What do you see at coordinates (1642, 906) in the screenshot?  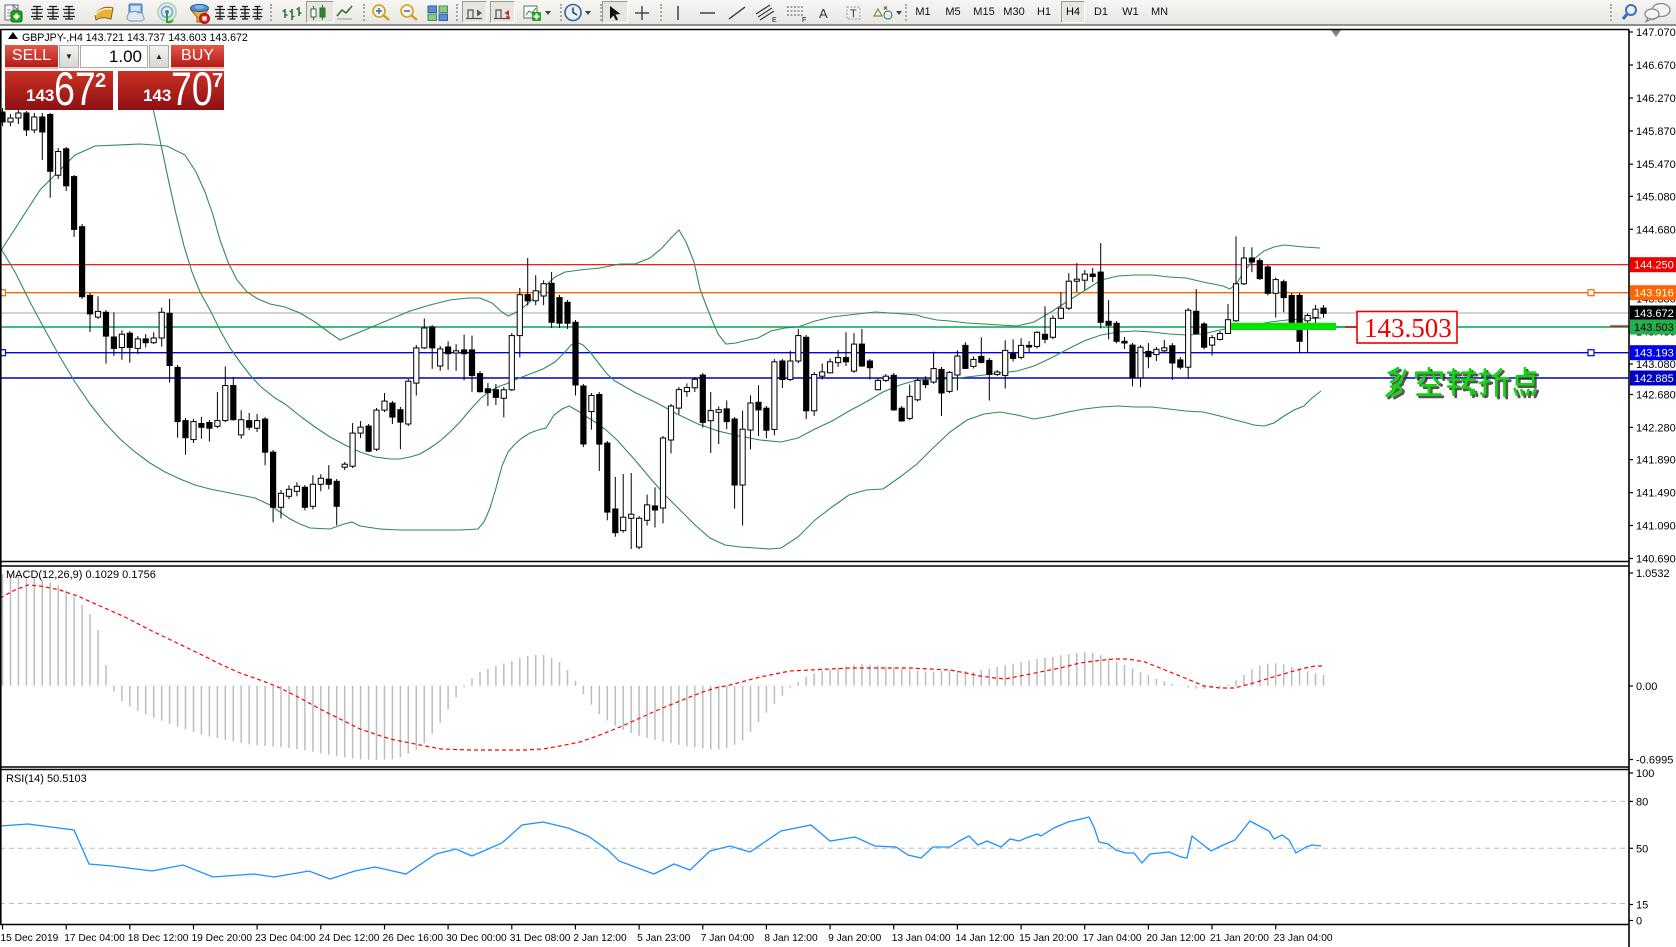 I see `svg-text: 15` at bounding box center [1642, 906].